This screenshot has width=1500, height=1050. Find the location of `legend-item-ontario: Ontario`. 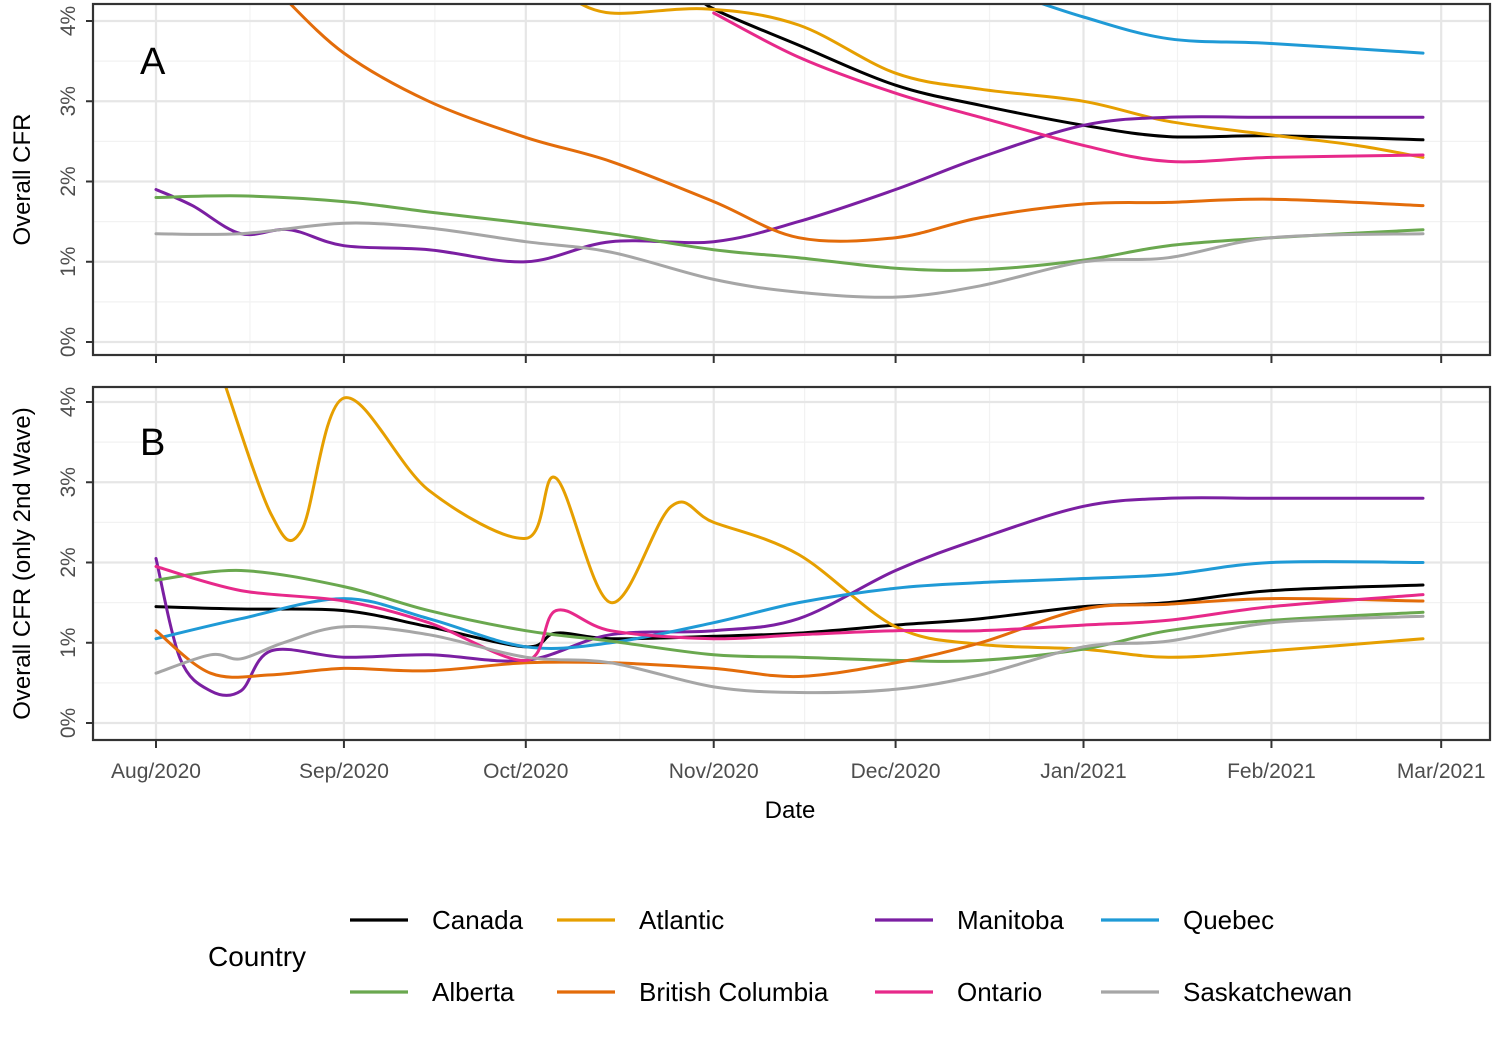

legend-item-ontario: Ontario is located at coordinates (958, 992).